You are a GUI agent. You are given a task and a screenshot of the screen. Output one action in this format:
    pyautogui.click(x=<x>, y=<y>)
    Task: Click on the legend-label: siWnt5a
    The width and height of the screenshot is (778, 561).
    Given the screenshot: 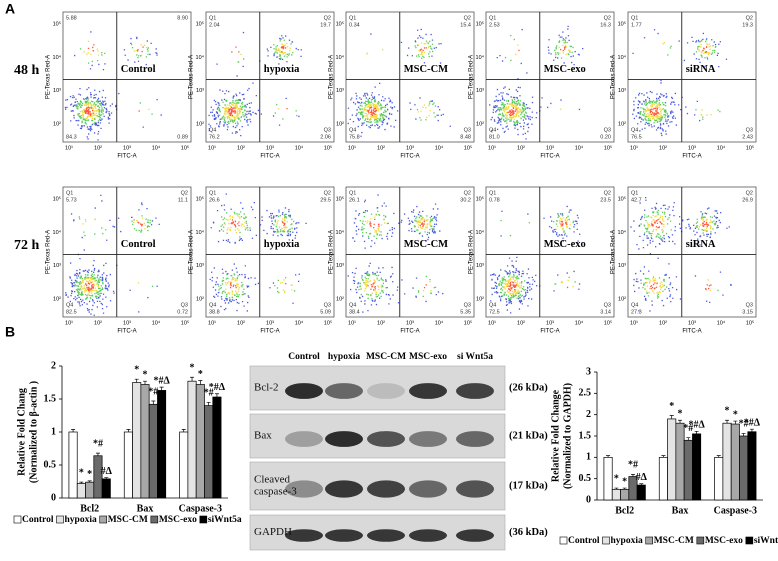 What is the action you would take?
    pyautogui.click(x=766, y=541)
    